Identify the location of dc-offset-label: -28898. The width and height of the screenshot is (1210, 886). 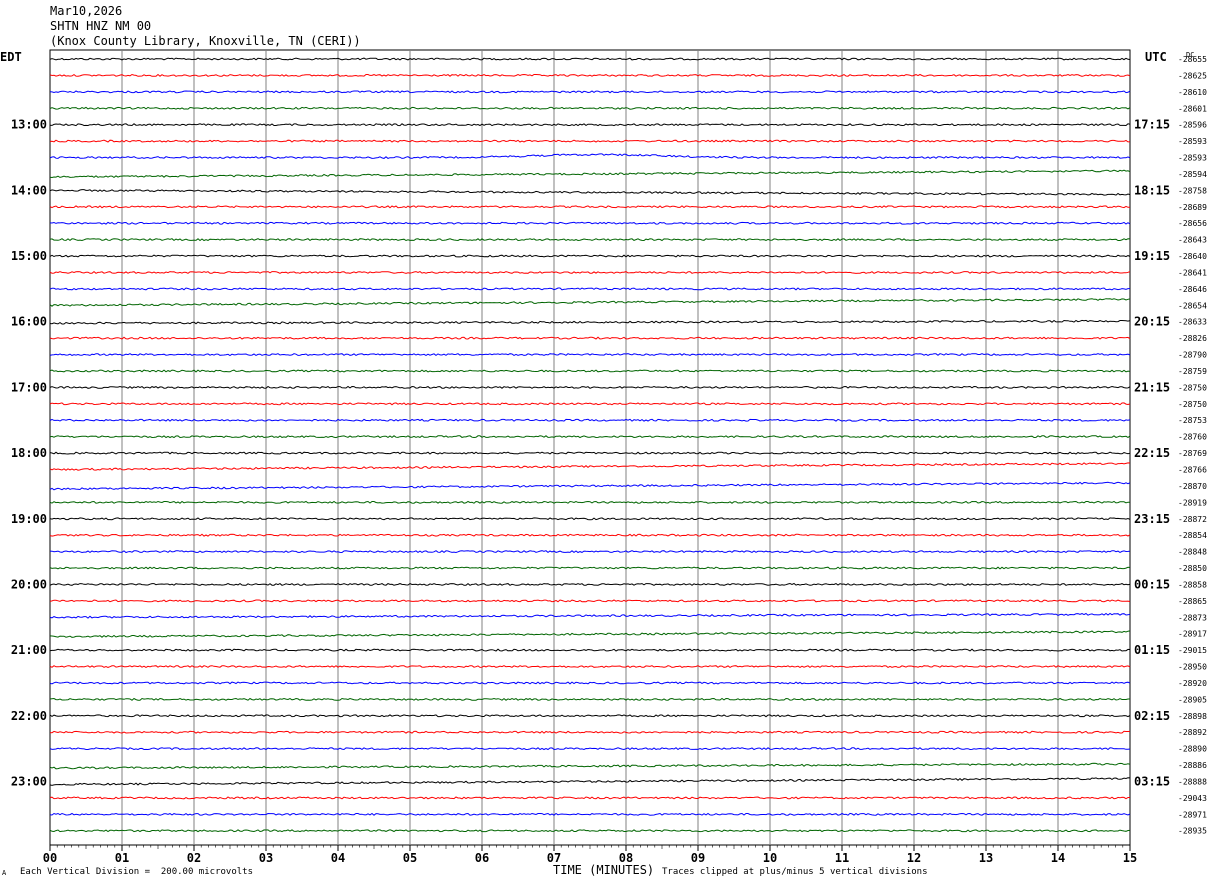
(1192, 716).